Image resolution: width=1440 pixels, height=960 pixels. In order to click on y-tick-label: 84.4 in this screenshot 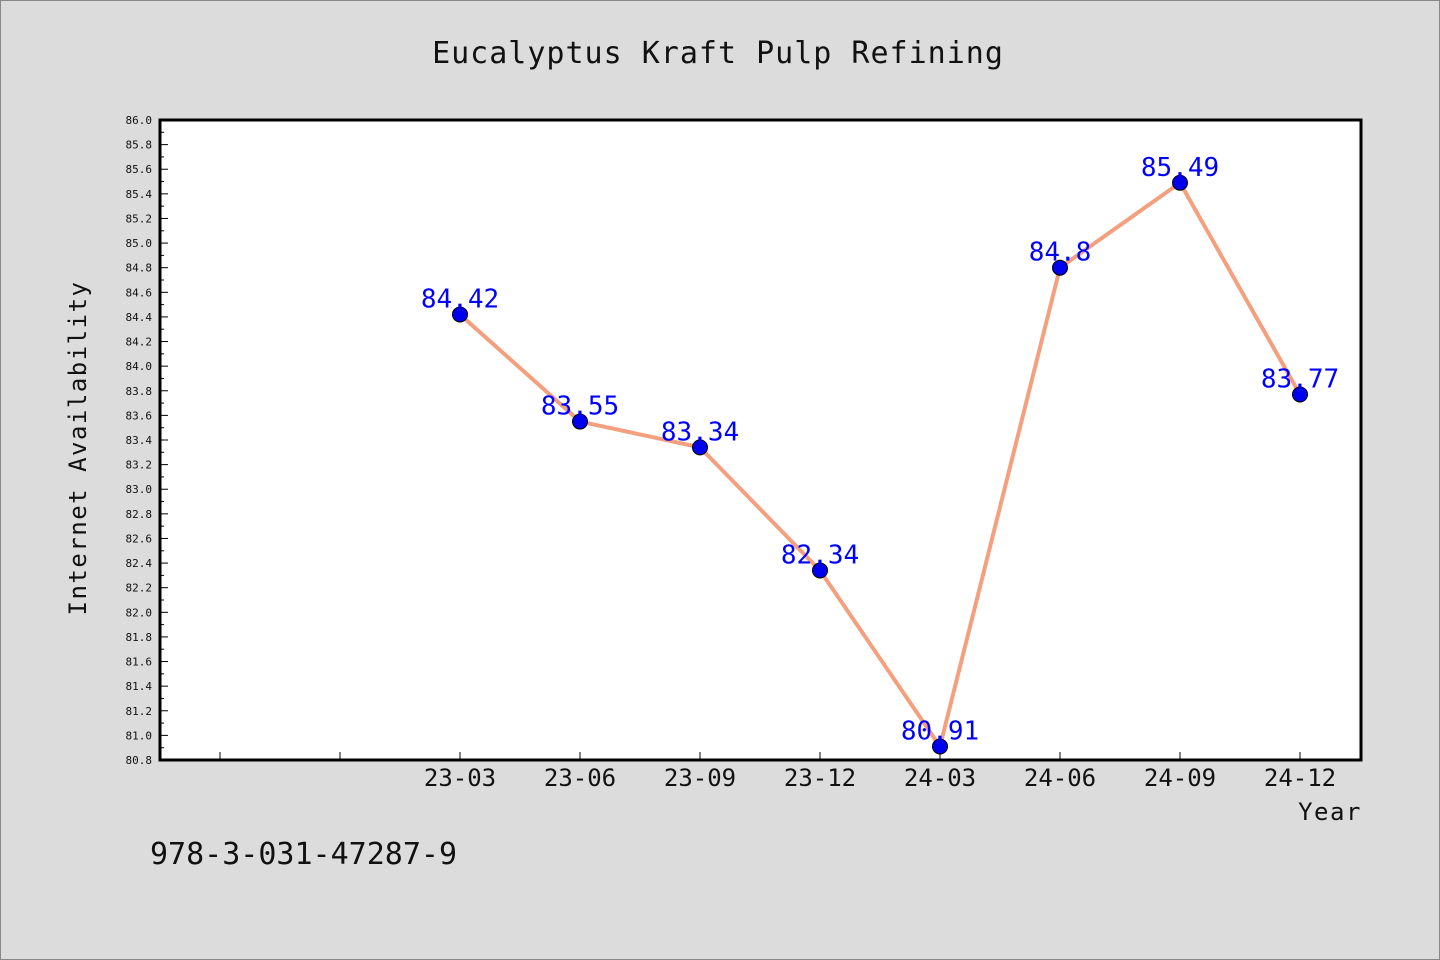, I will do `click(139, 317)`.